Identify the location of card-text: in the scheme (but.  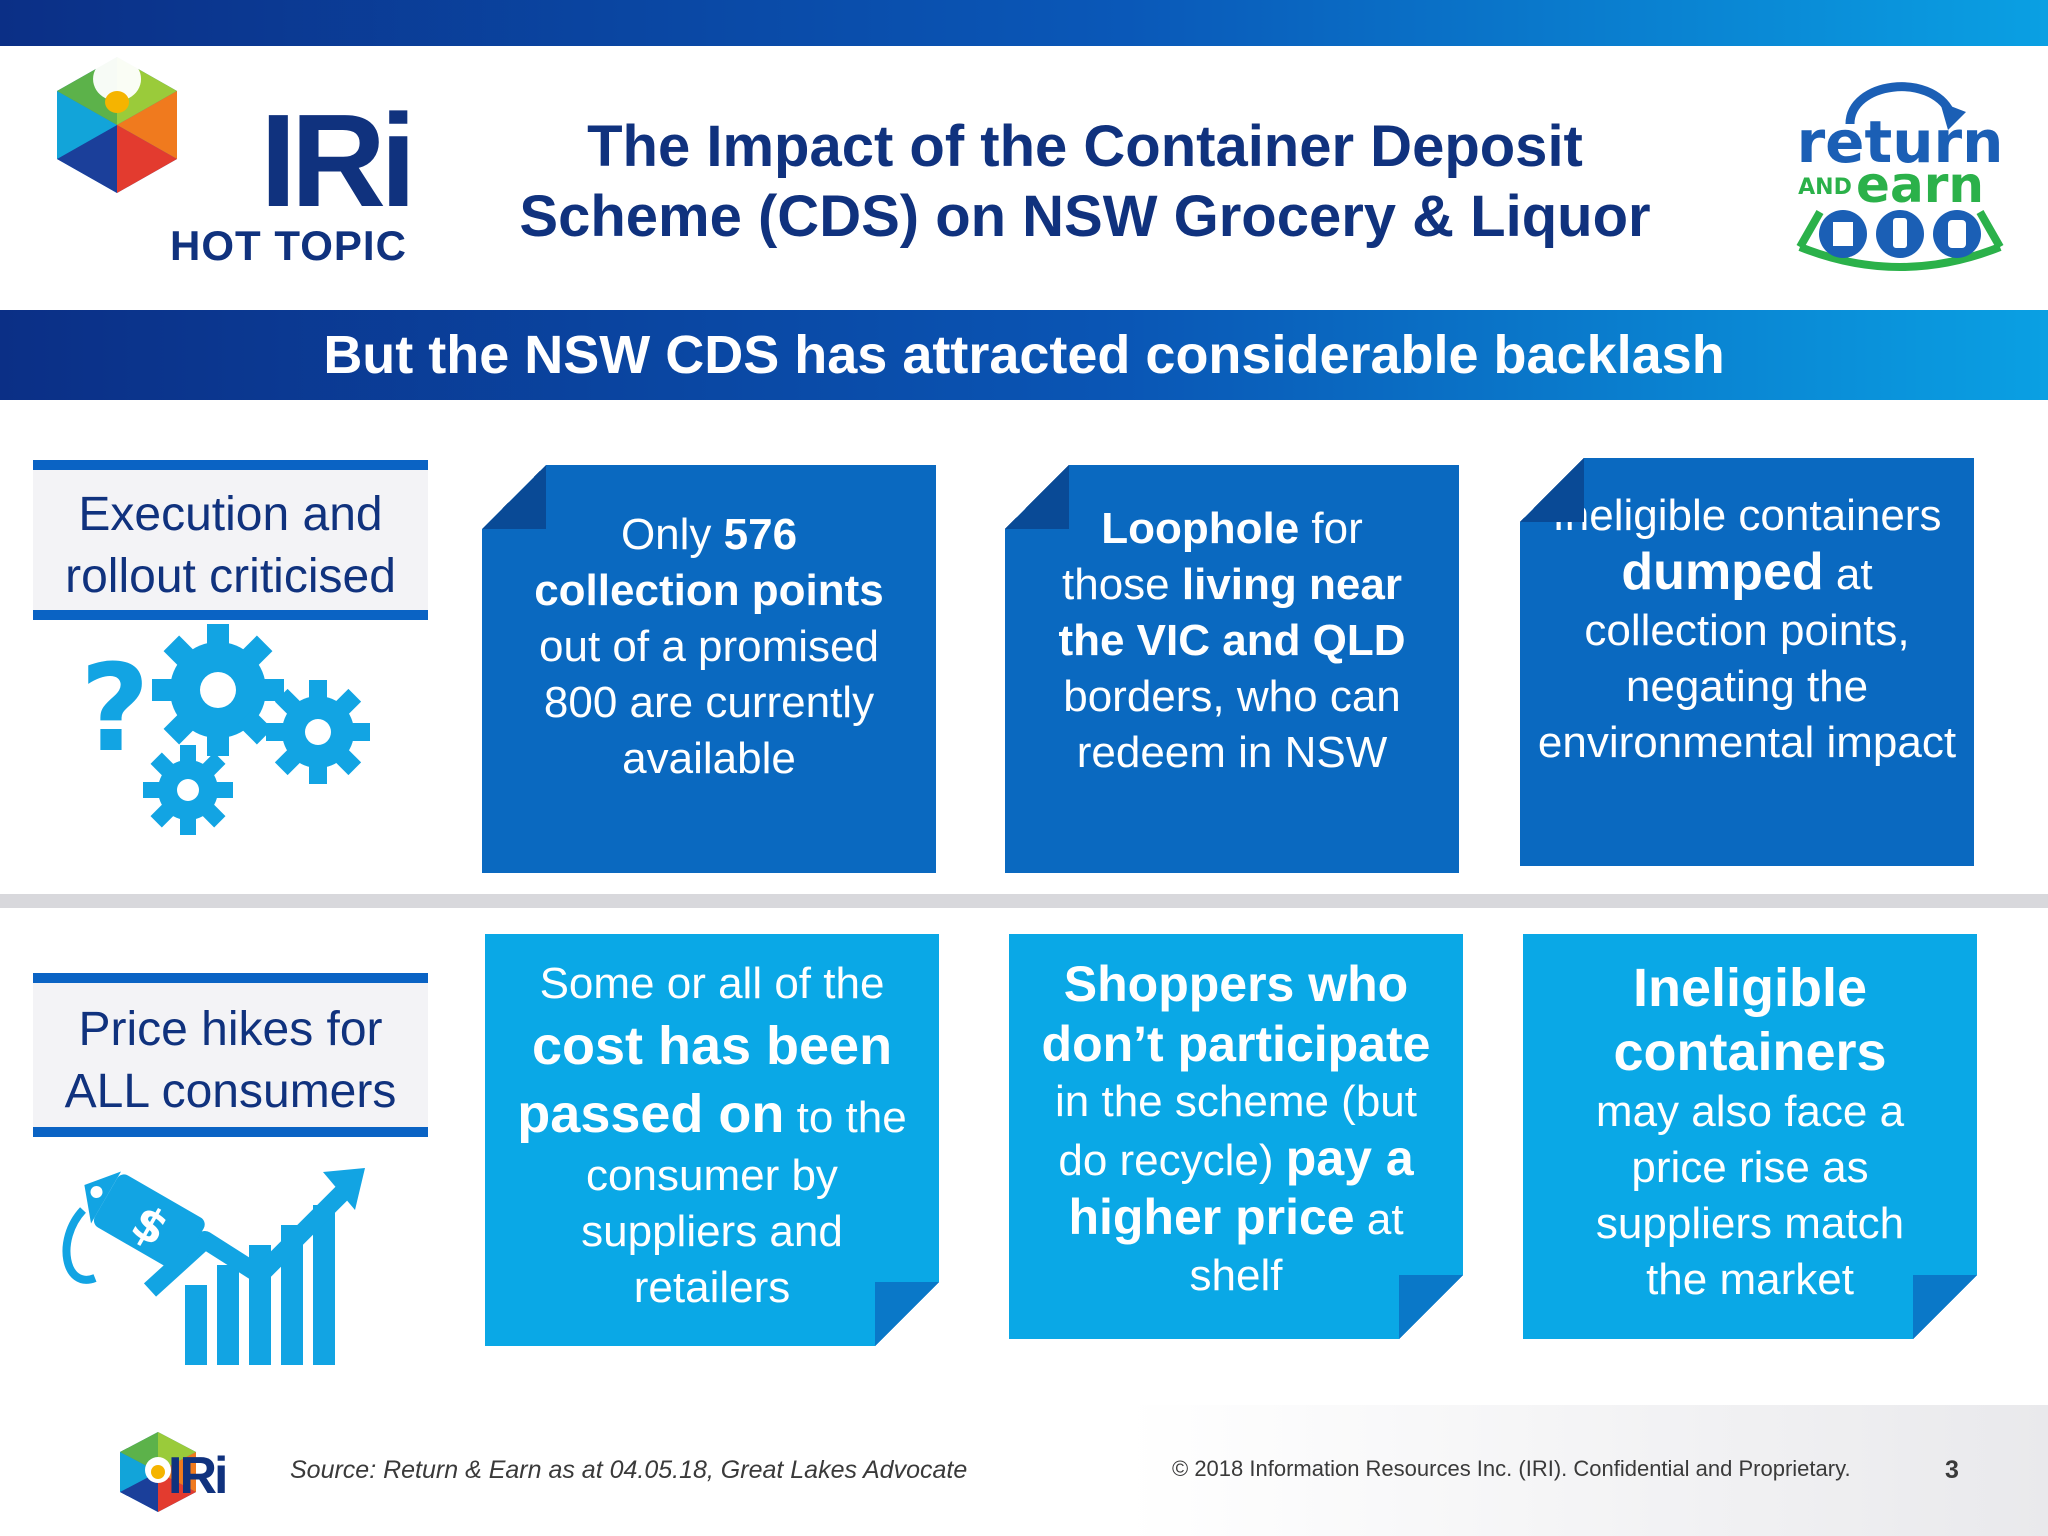
(1236, 1101).